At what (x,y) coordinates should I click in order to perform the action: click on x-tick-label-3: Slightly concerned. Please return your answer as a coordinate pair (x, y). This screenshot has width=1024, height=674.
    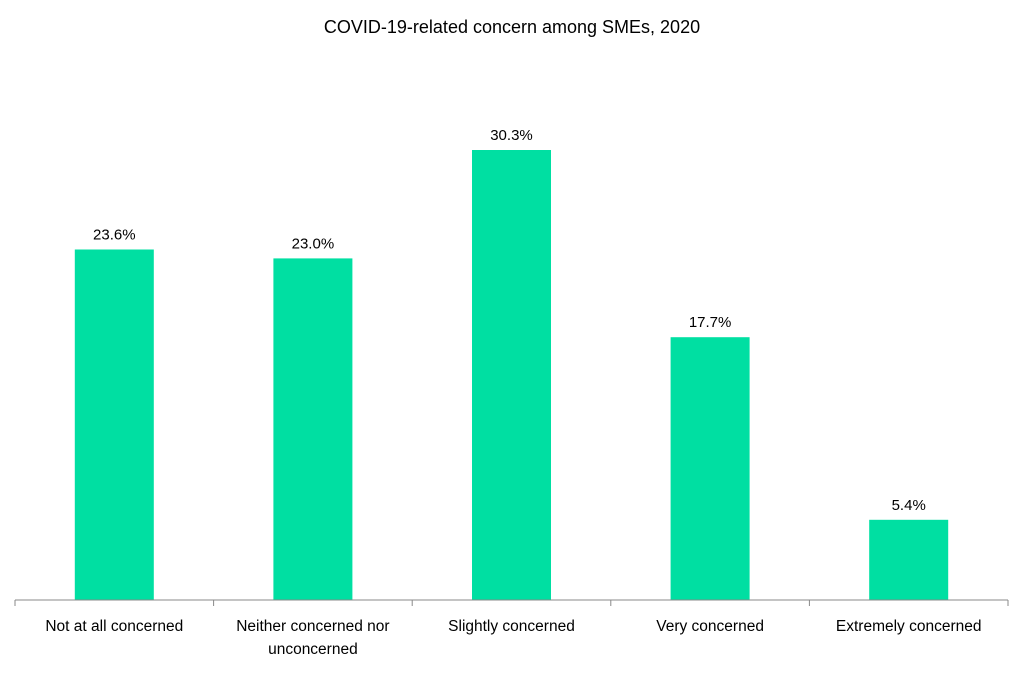
    Looking at the image, I should click on (511, 626).